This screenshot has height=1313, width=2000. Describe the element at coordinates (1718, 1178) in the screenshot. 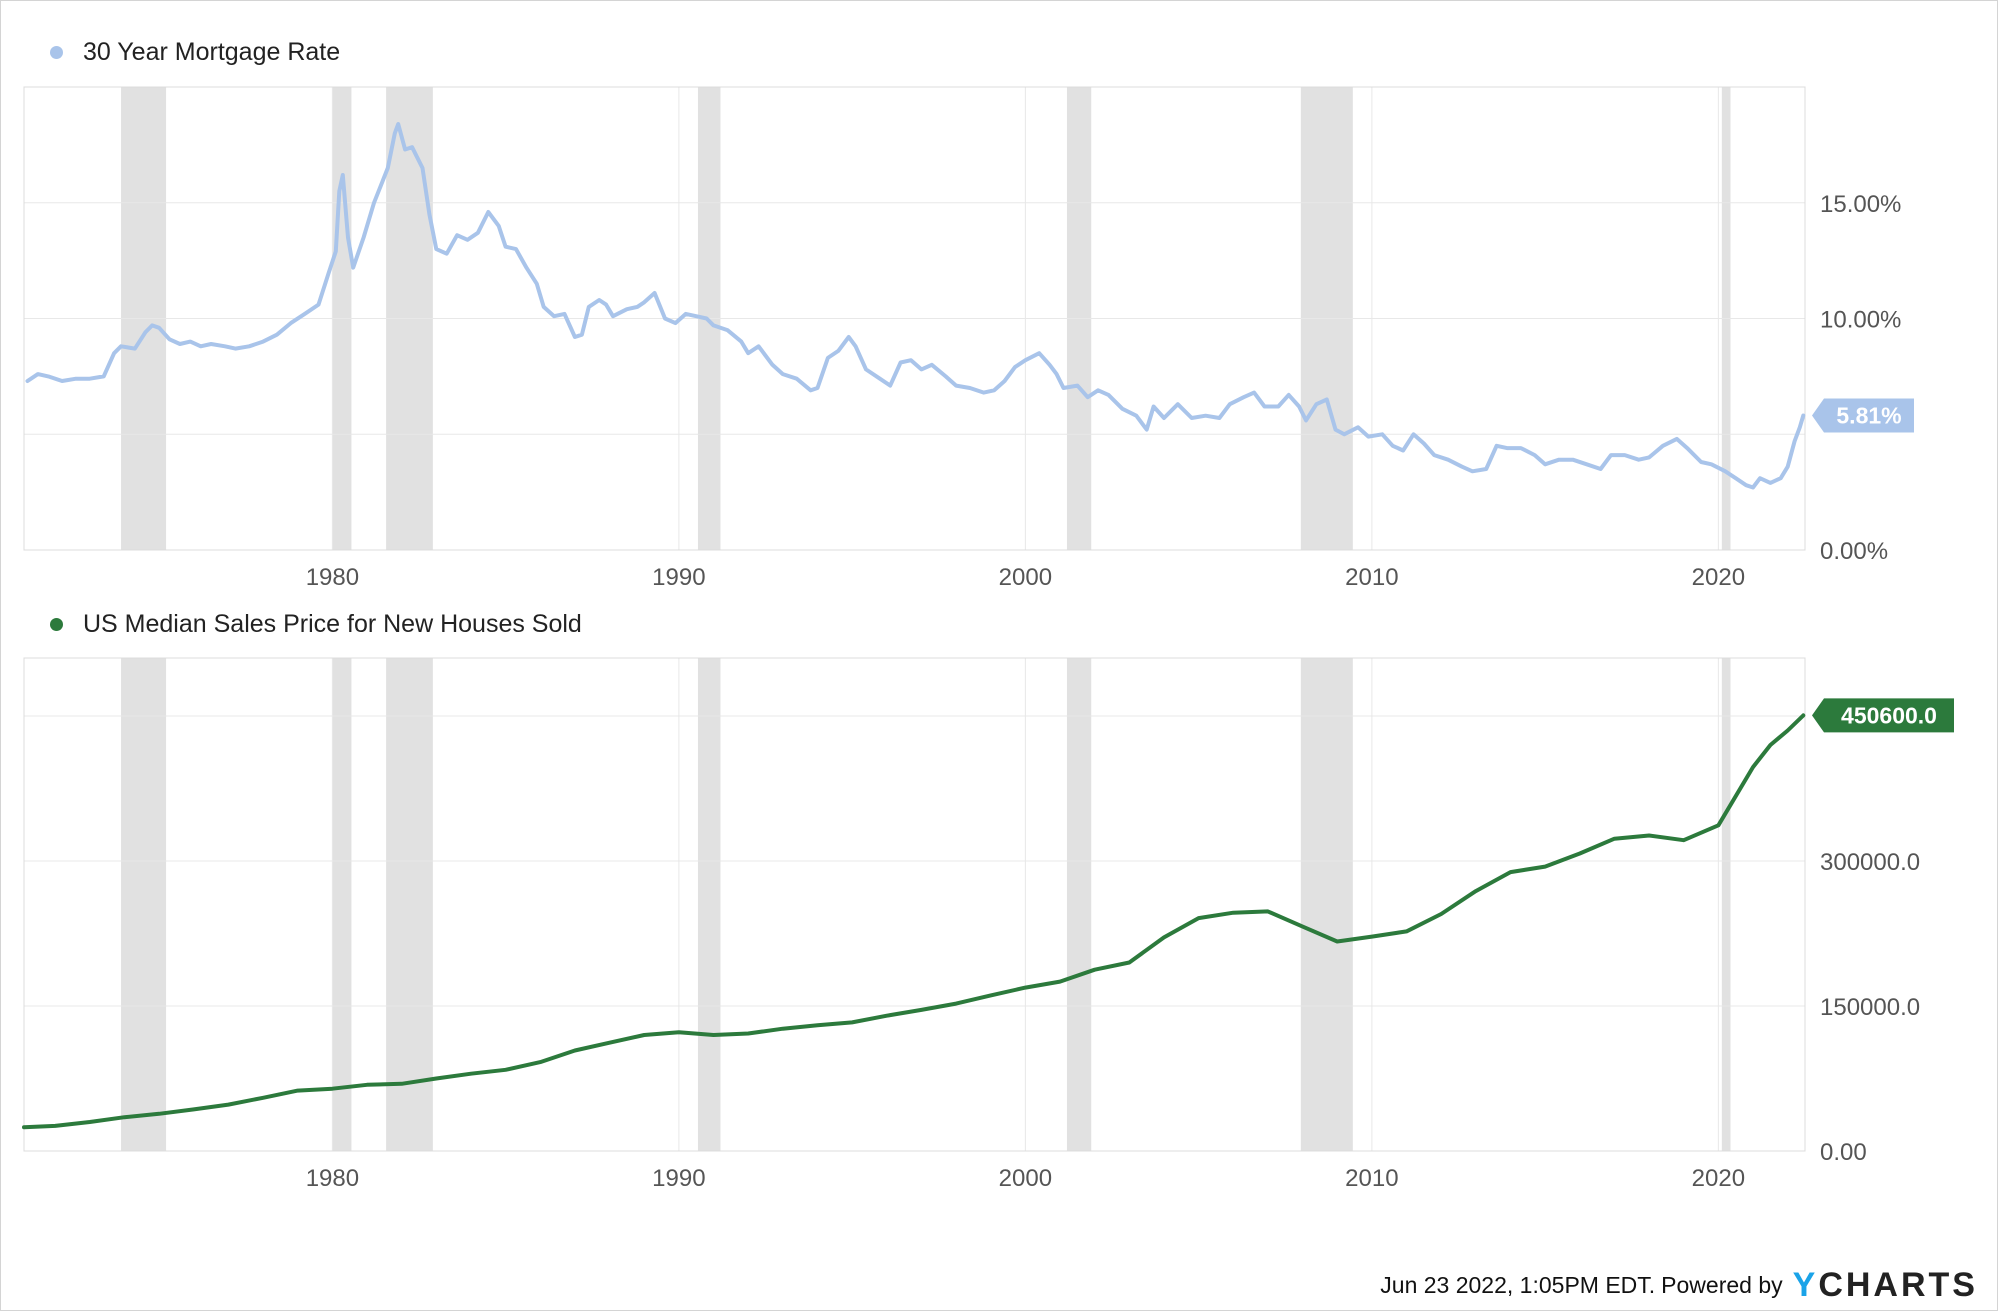

I see `price-x-tick-label: 2020` at that location.